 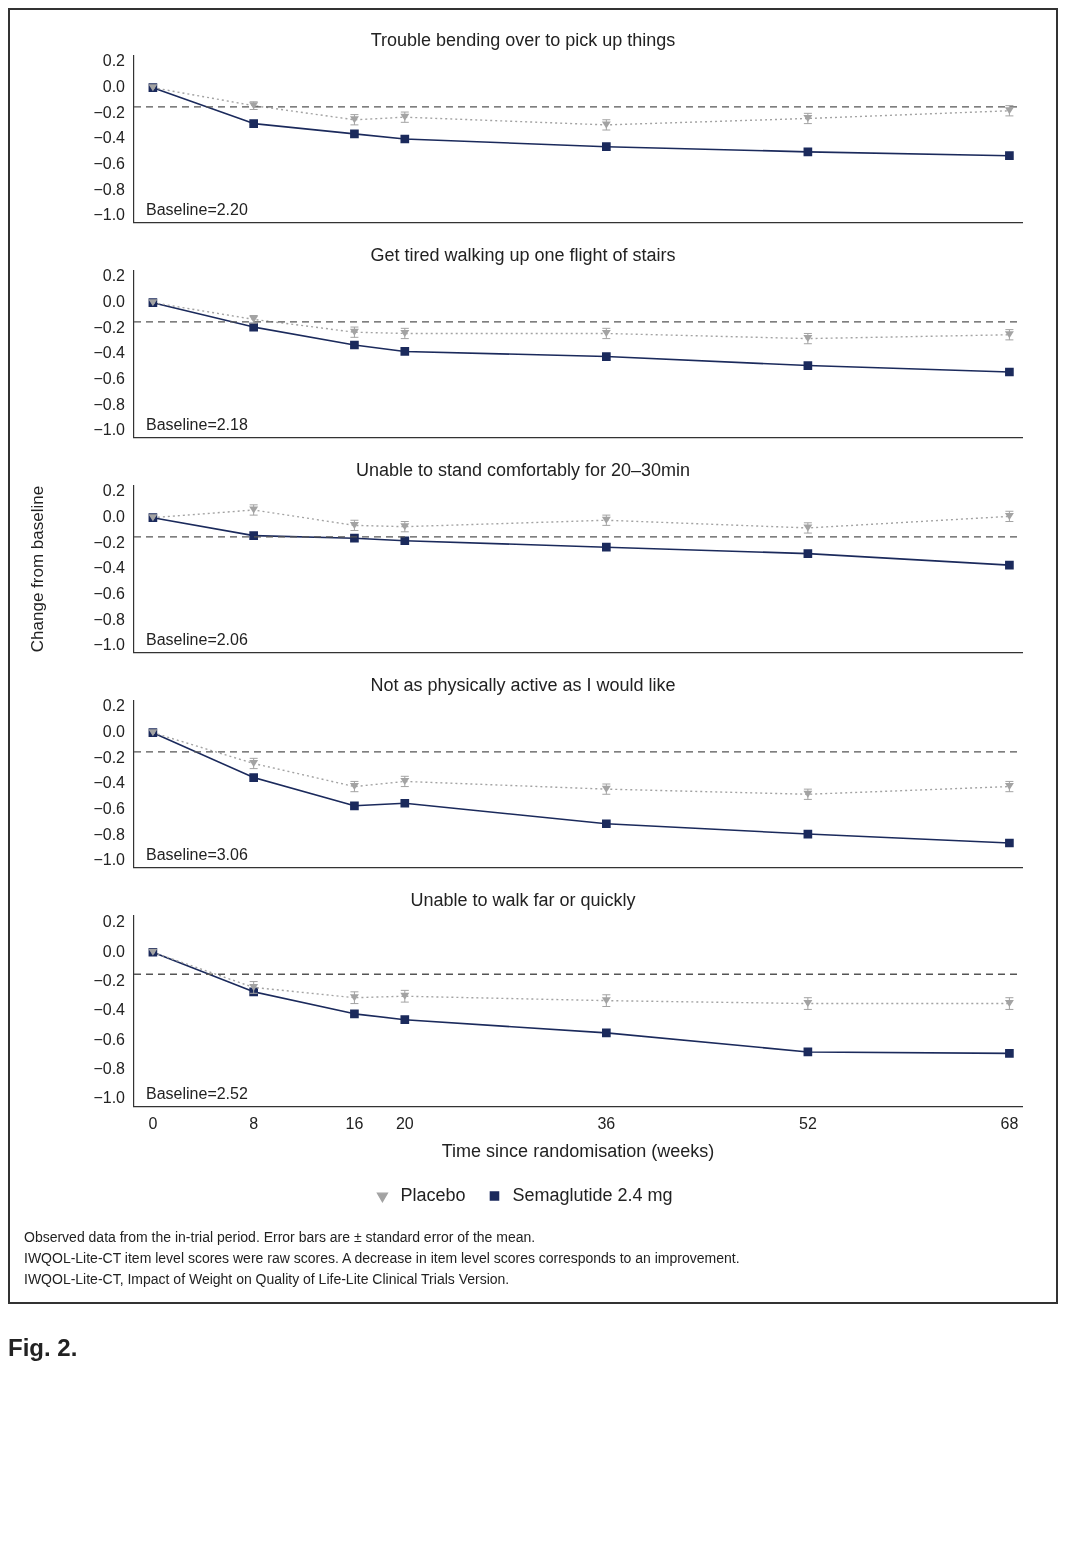 I want to click on x-tick-label: 8, so click(x=254, y=1124).